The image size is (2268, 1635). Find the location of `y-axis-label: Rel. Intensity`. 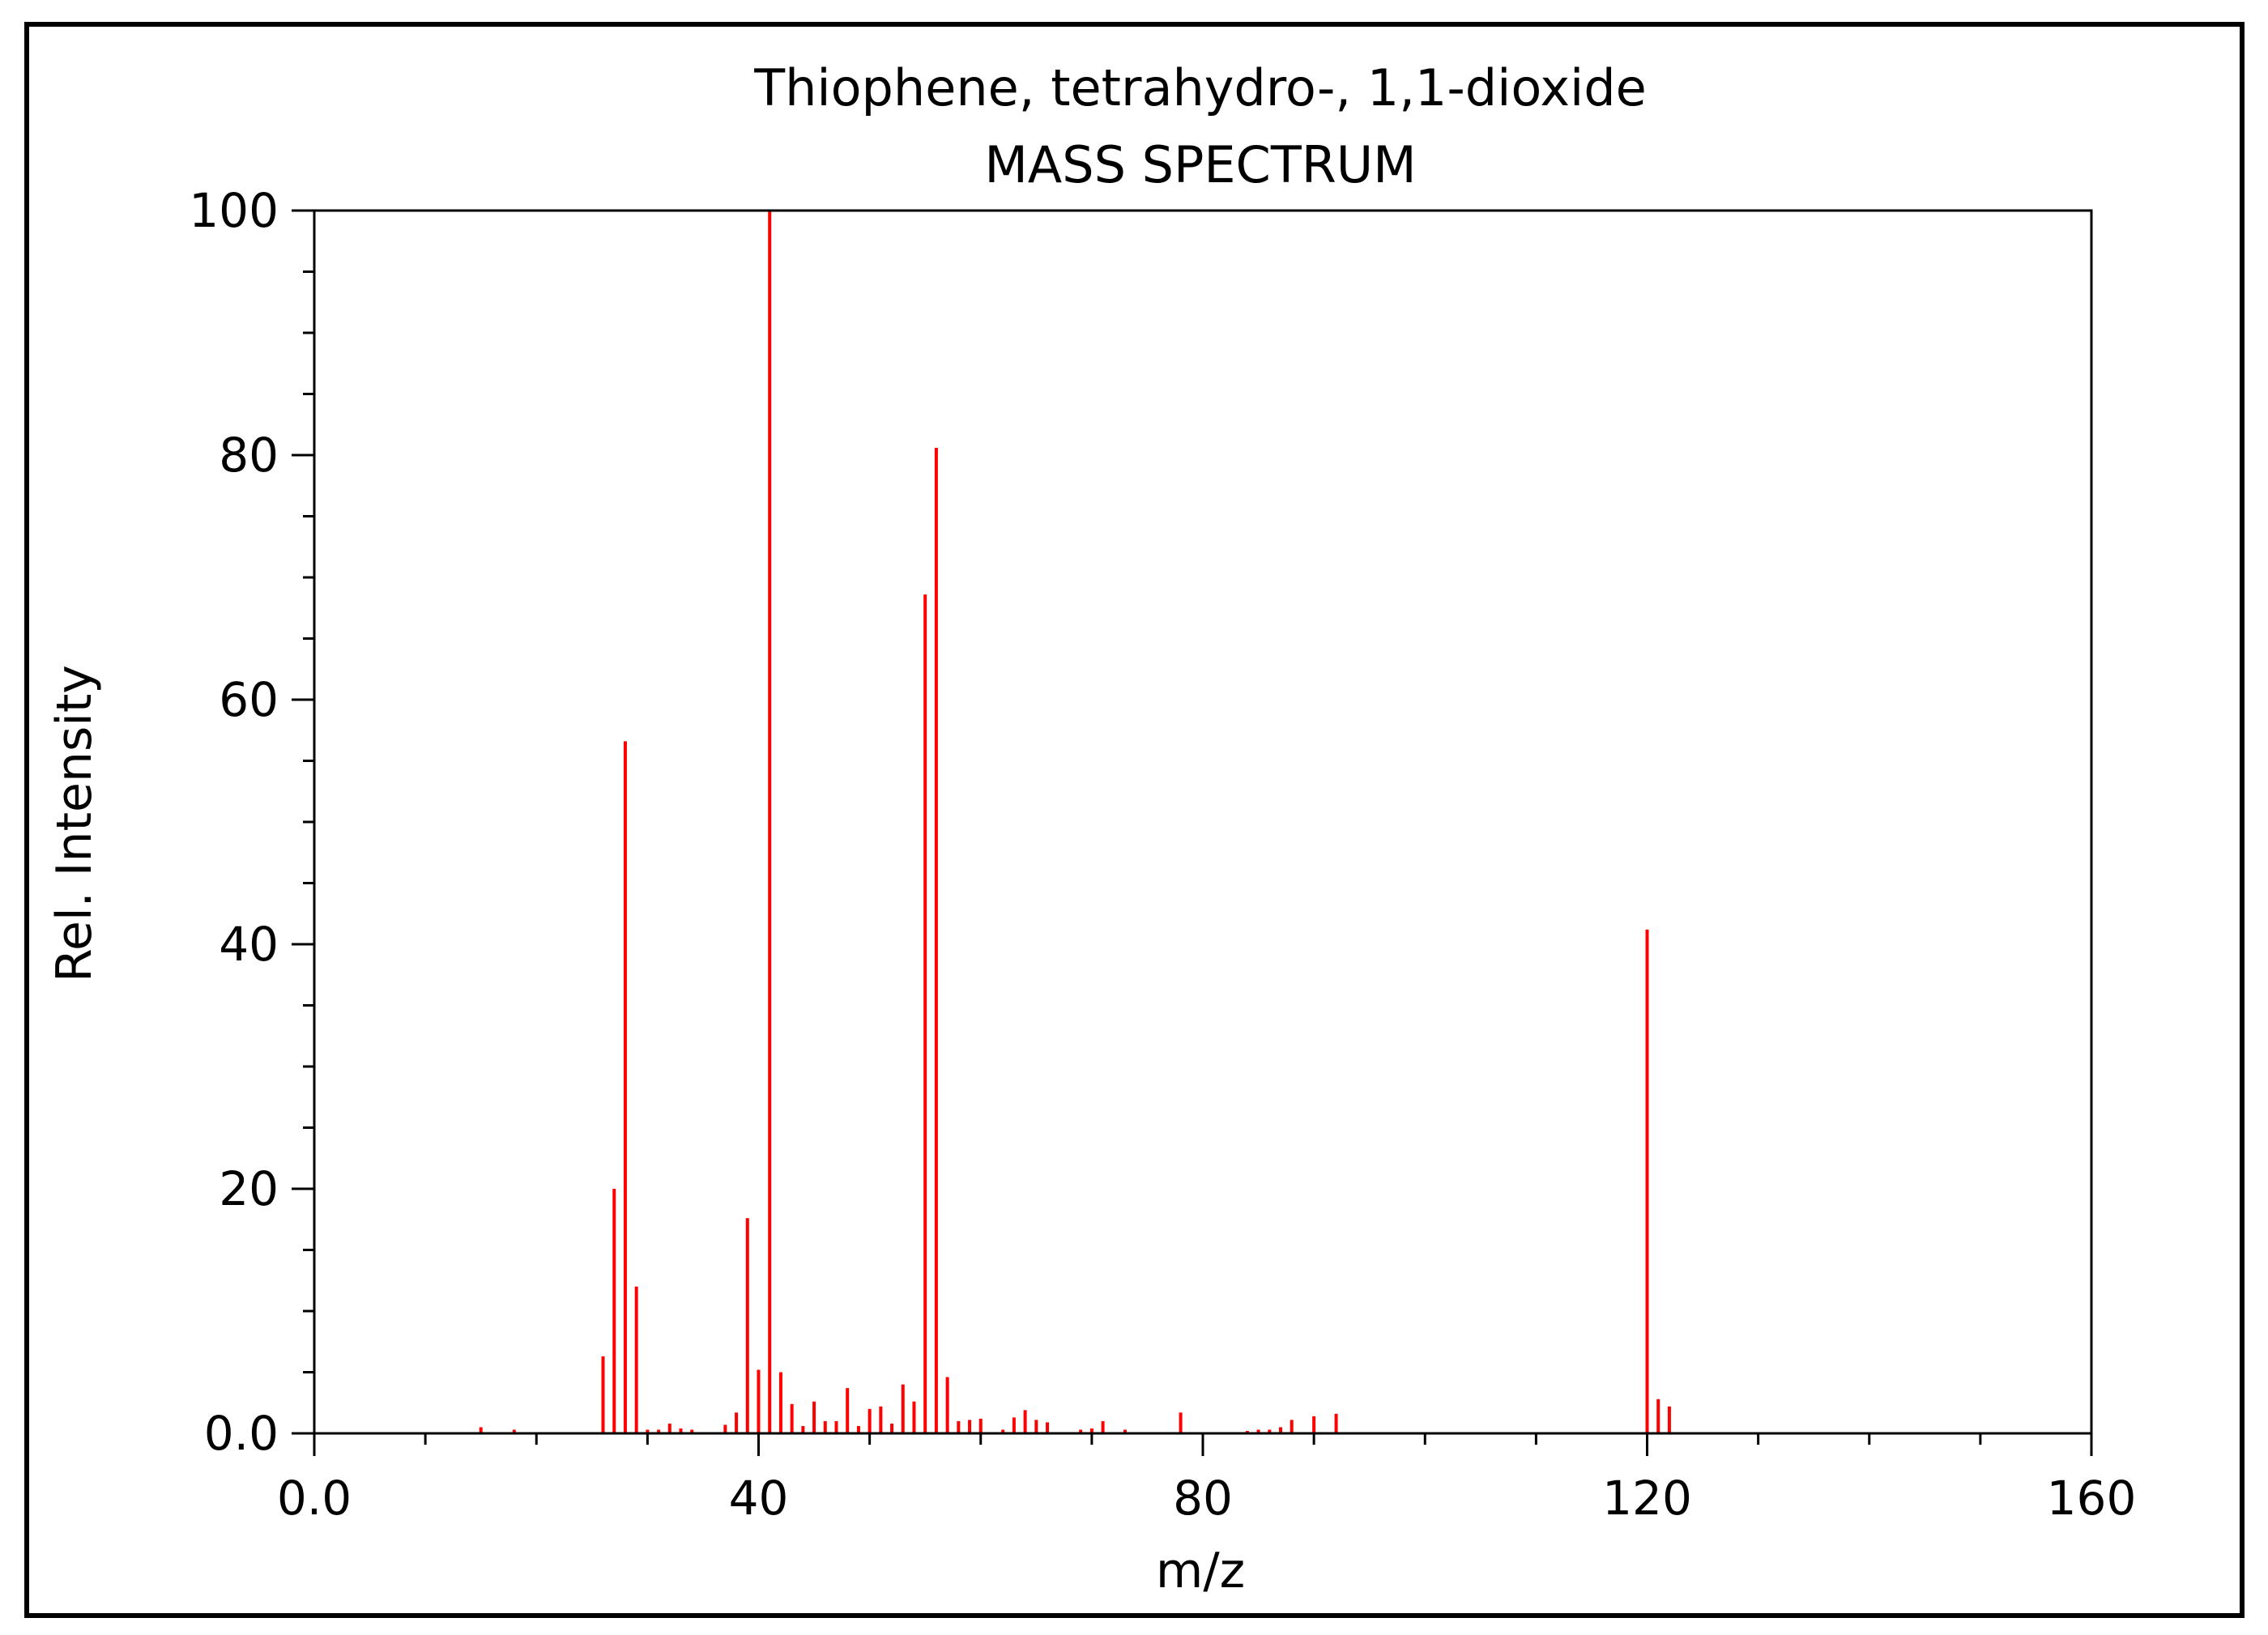

y-axis-label: Rel. Intensity is located at coordinates (74, 823).